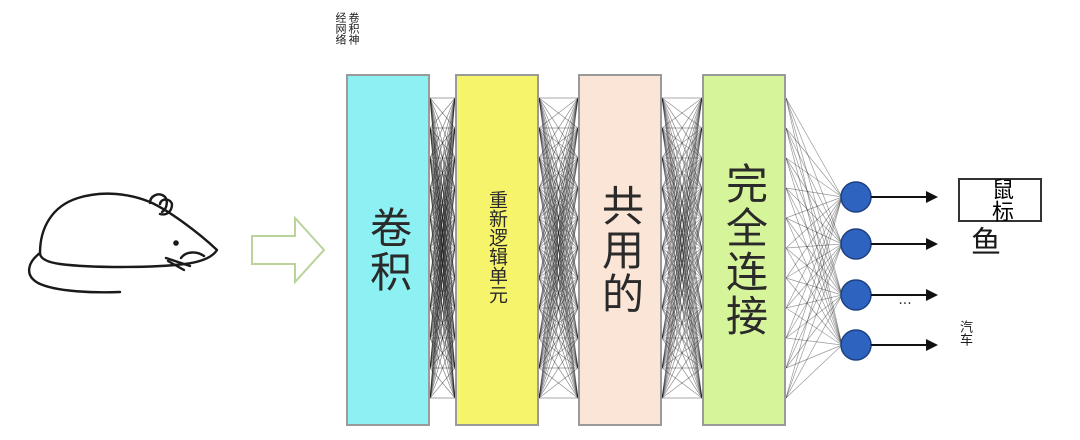 This screenshot has height=440, width=1080. I want to click on layer-convolution: 卷积, so click(388, 250).